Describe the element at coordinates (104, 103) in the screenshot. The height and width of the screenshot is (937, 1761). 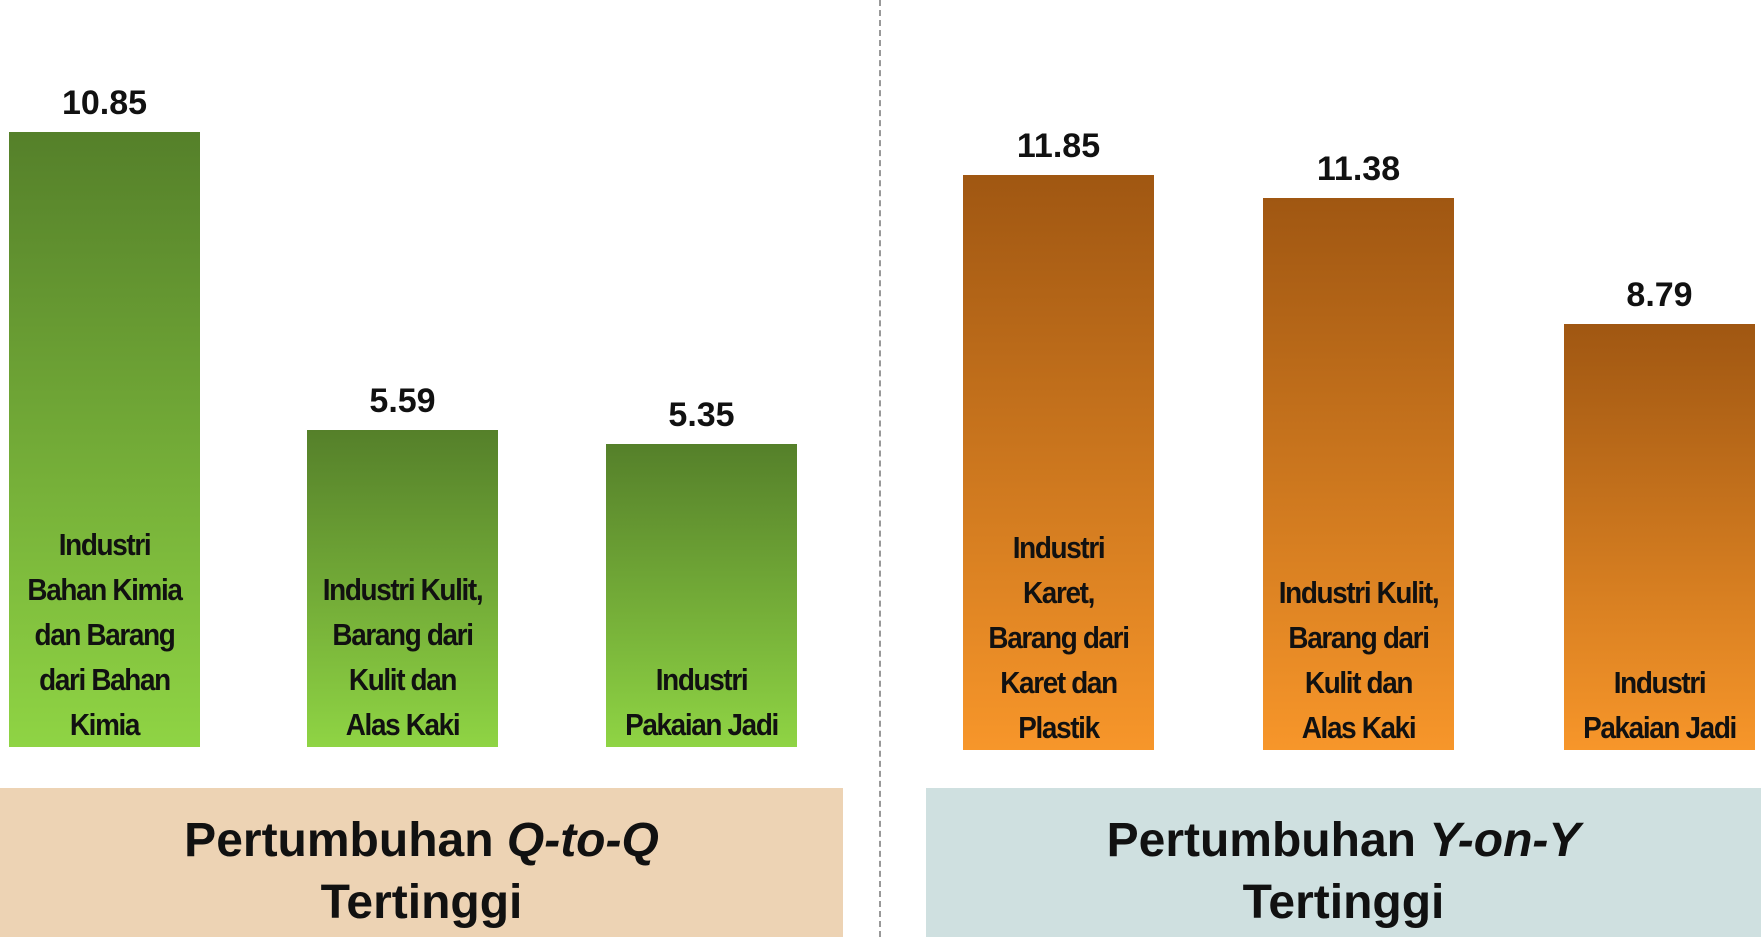
I see `value-label: 10.85` at that location.